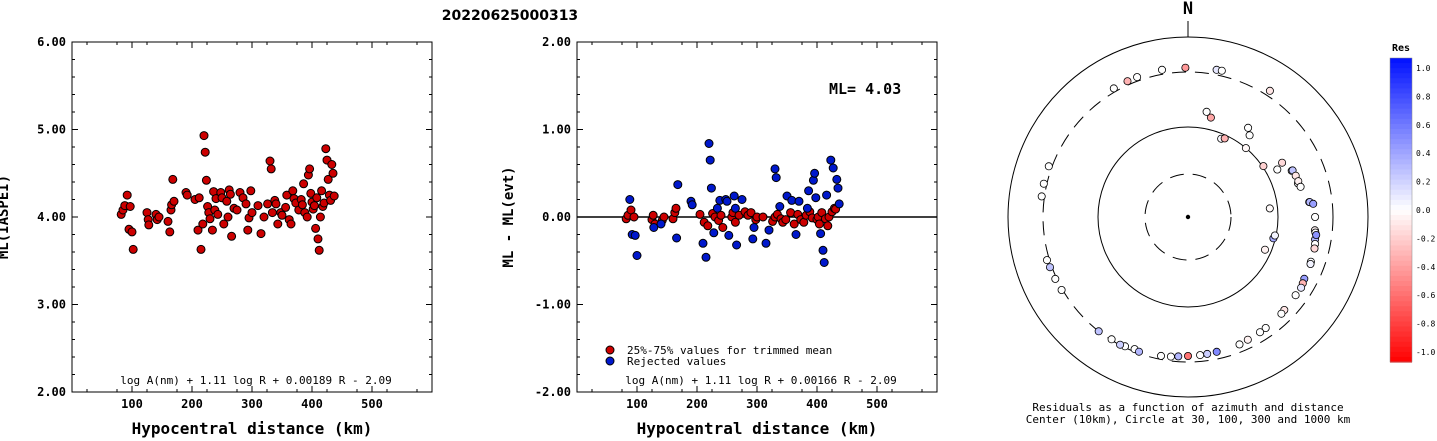 The image size is (1437, 441). What do you see at coordinates (1401, 210) in the screenshot?
I see `colorbar-frame` at bounding box center [1401, 210].